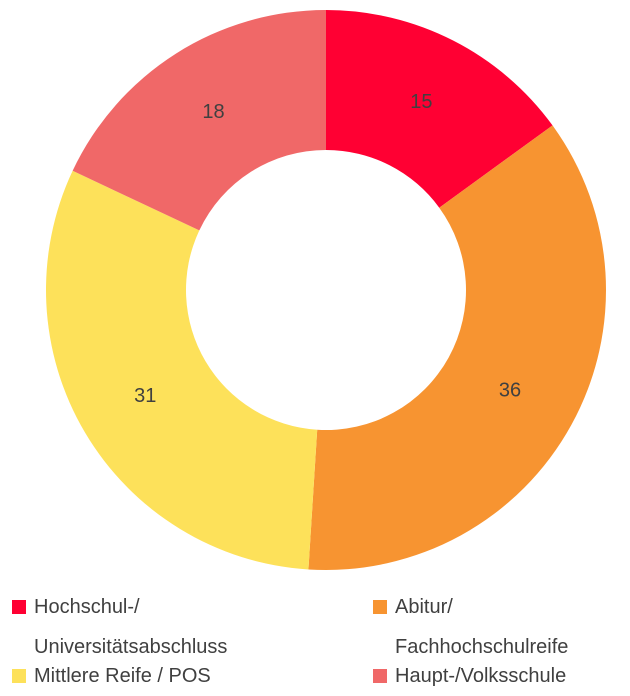  What do you see at coordinates (213, 112) in the screenshot?
I see `data-label: 18` at bounding box center [213, 112].